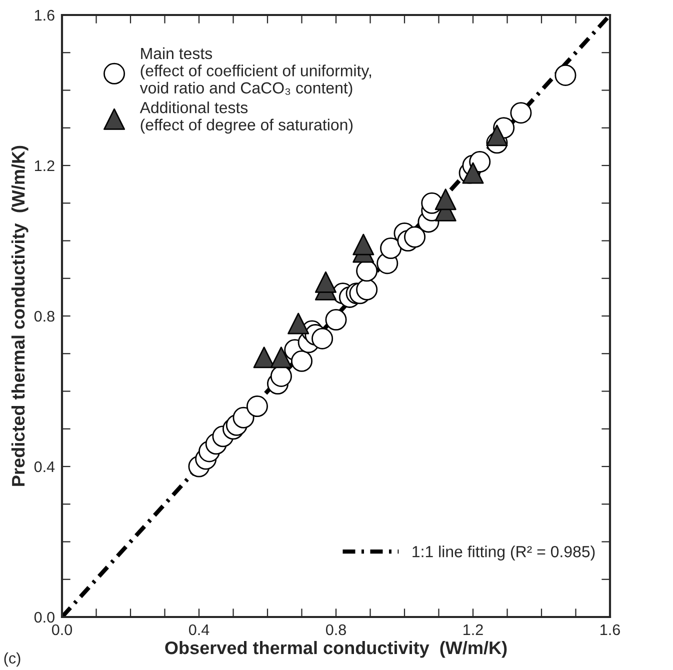 The width and height of the screenshot is (673, 670). I want to click on x-tick-label: 0.8, so click(336, 630).